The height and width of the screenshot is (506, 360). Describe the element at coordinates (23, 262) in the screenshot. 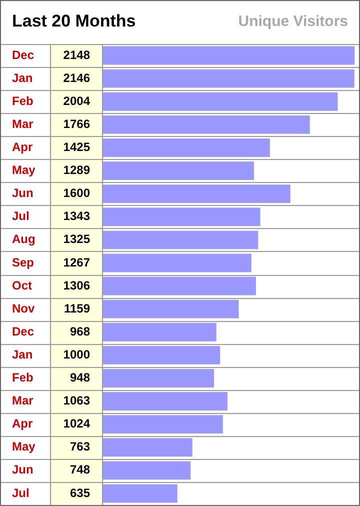

I see `y-tick-label: Sep` at that location.